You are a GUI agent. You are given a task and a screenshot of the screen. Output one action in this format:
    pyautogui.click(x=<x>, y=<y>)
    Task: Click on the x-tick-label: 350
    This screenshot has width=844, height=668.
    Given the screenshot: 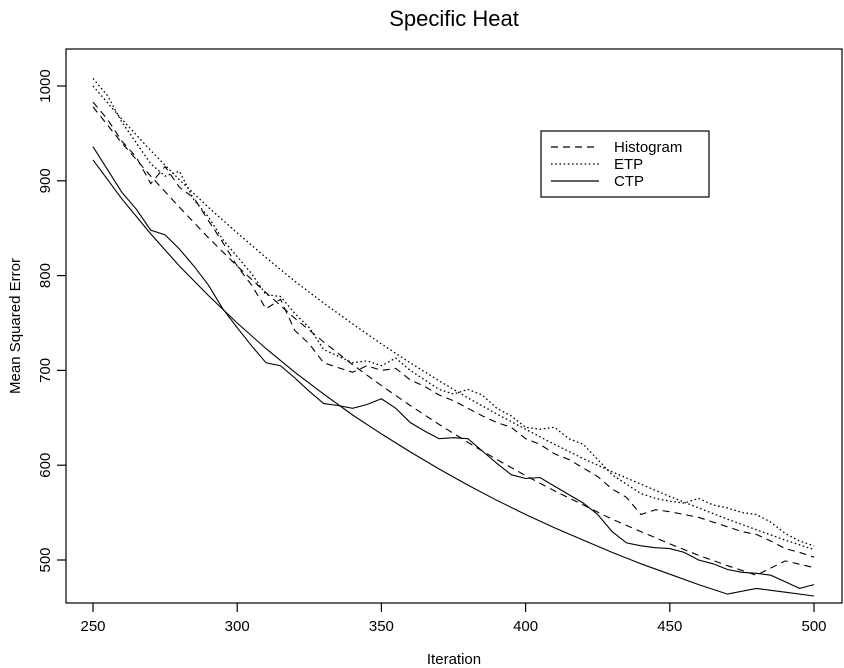 What is the action you would take?
    pyautogui.click(x=381, y=626)
    